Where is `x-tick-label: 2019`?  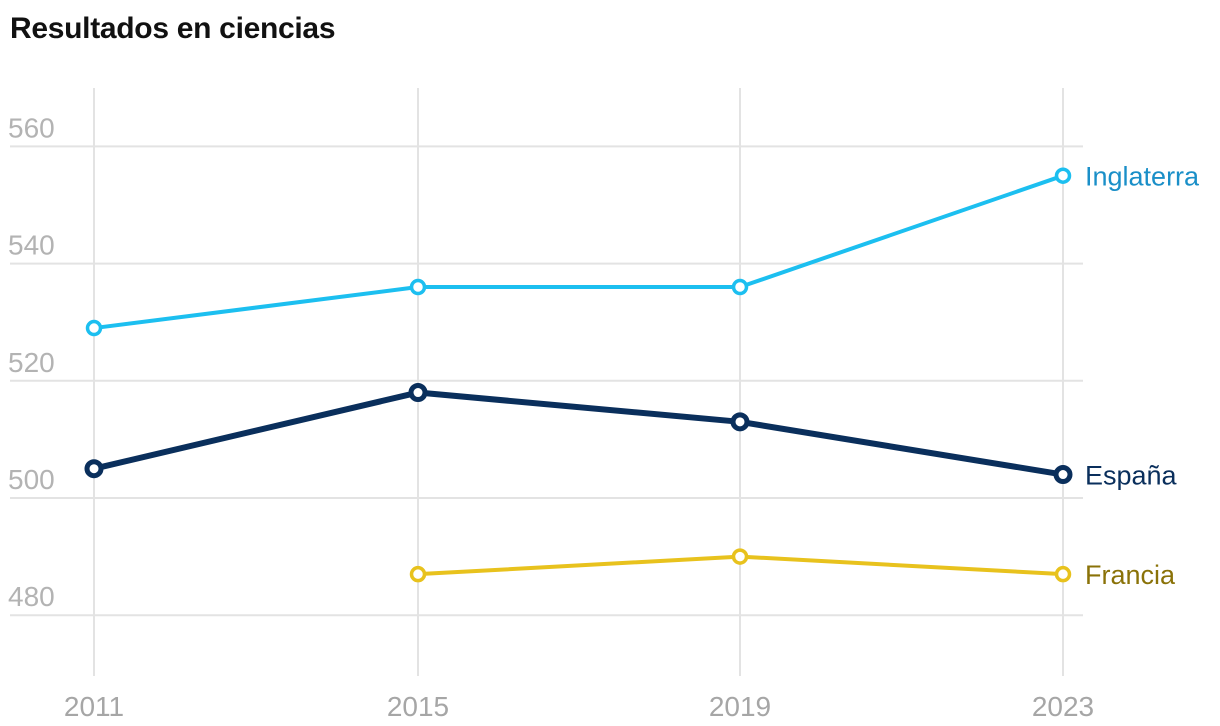
x-tick-label: 2019 is located at coordinates (740, 706).